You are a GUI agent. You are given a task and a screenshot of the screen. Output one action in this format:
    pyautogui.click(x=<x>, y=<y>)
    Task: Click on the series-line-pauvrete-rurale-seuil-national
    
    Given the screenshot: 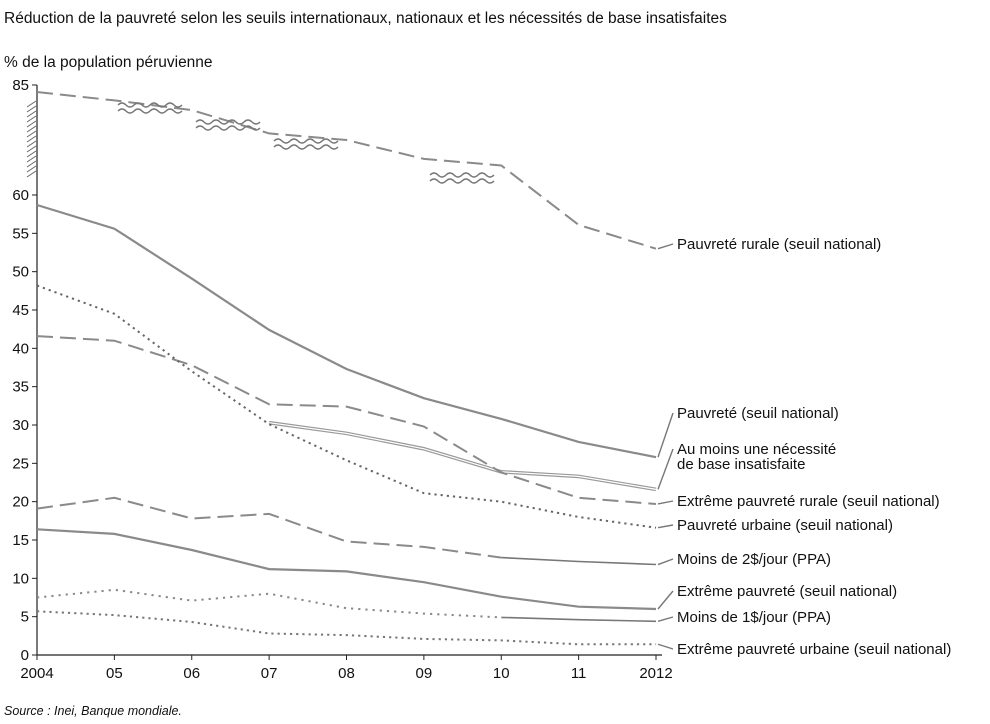 What is the action you would take?
    pyautogui.click(x=346, y=170)
    